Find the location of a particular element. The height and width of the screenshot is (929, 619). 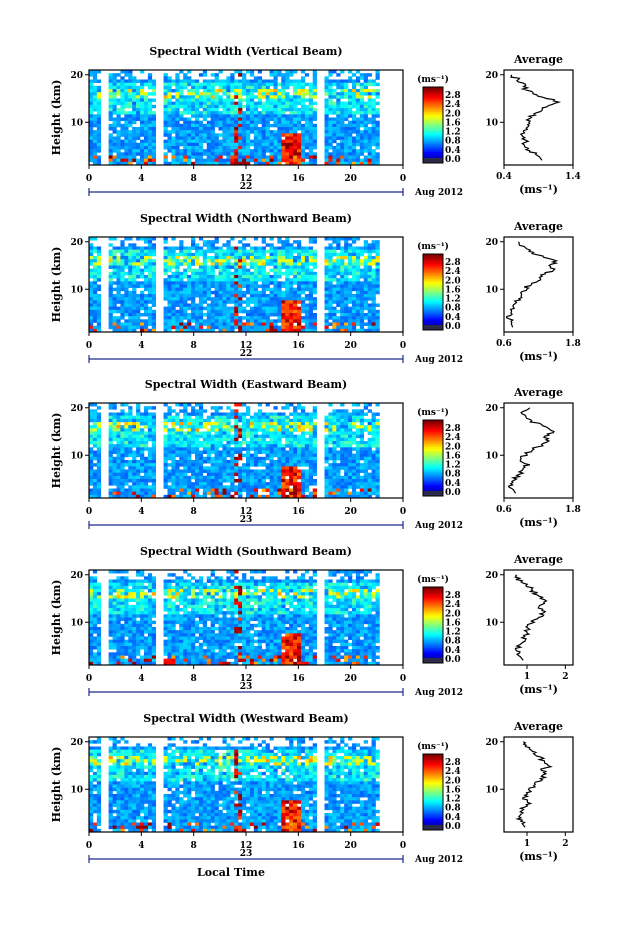

colorbar is located at coordinates (433, 292).